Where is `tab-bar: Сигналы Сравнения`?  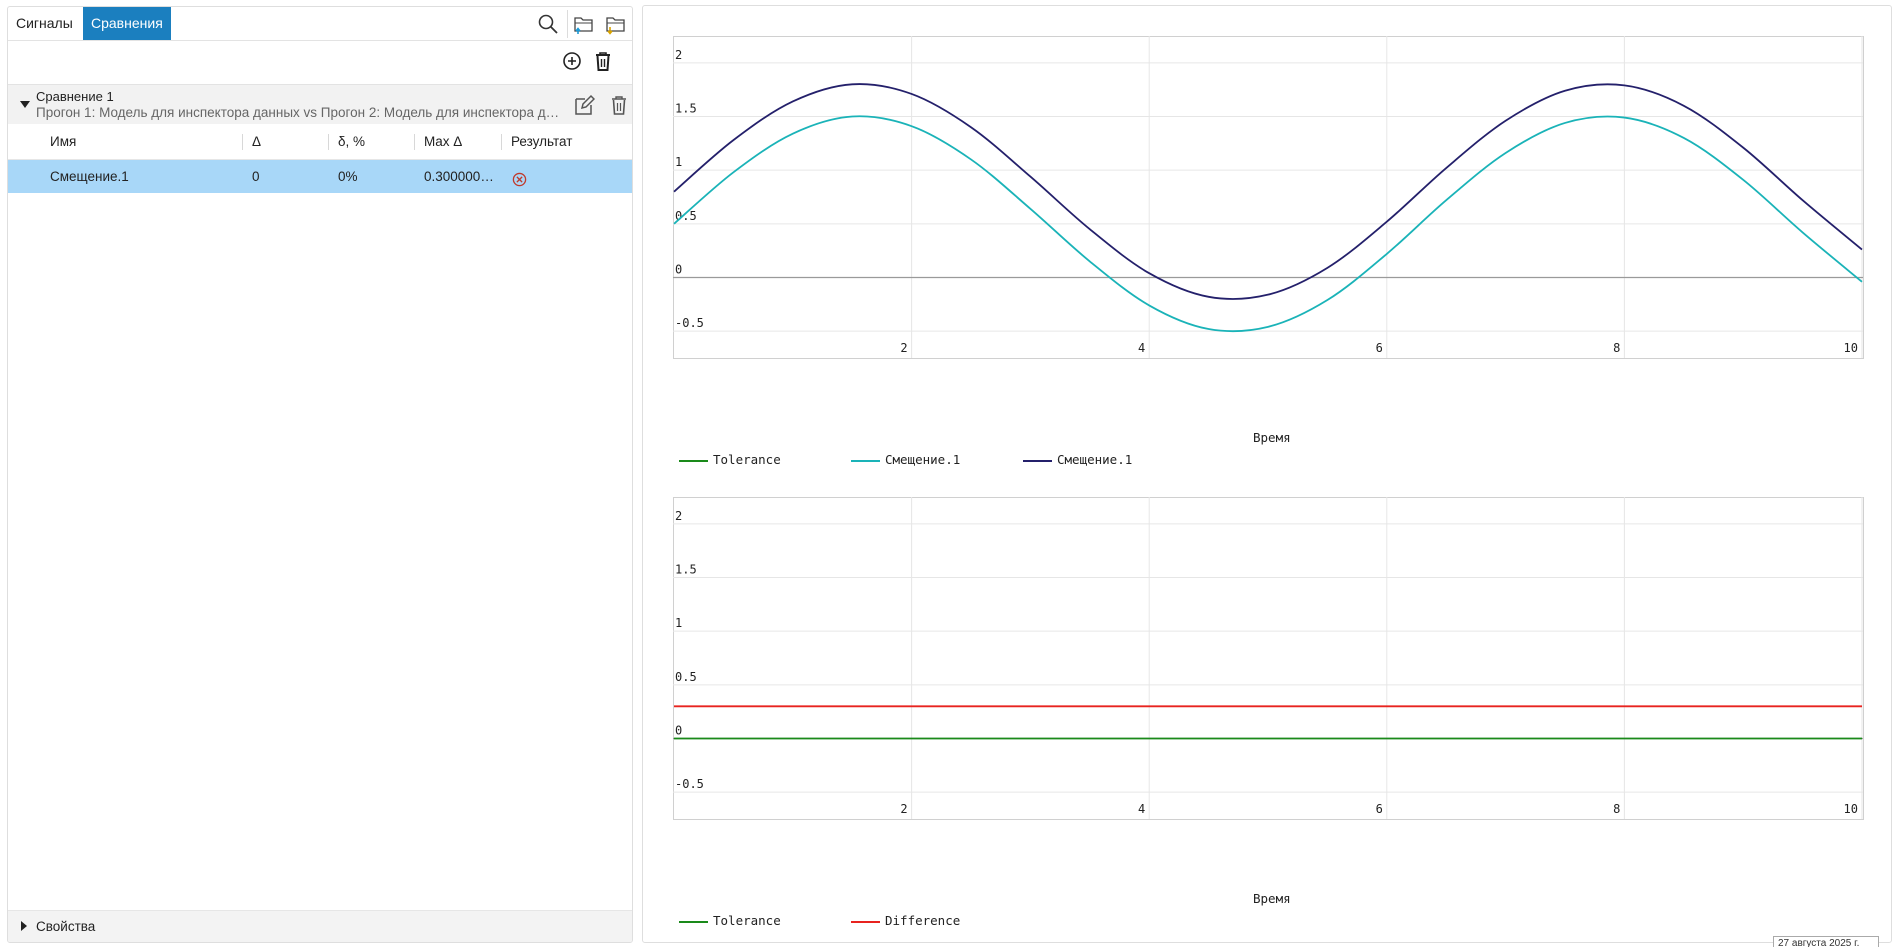
tab-bar: Сигналы Сравнения is located at coordinates (320, 24).